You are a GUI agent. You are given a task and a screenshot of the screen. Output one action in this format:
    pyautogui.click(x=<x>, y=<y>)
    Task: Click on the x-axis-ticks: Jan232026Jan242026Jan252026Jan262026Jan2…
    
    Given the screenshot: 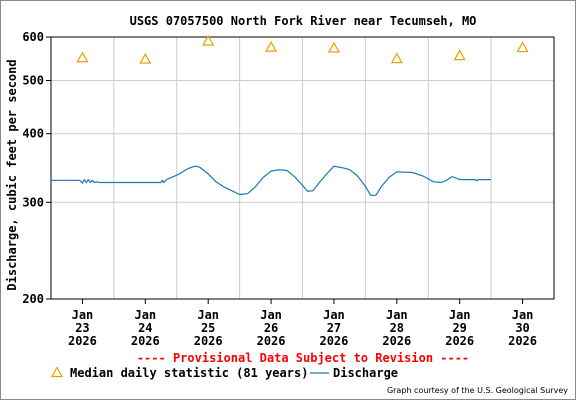 What is the action you would take?
    pyautogui.click(x=302, y=323)
    